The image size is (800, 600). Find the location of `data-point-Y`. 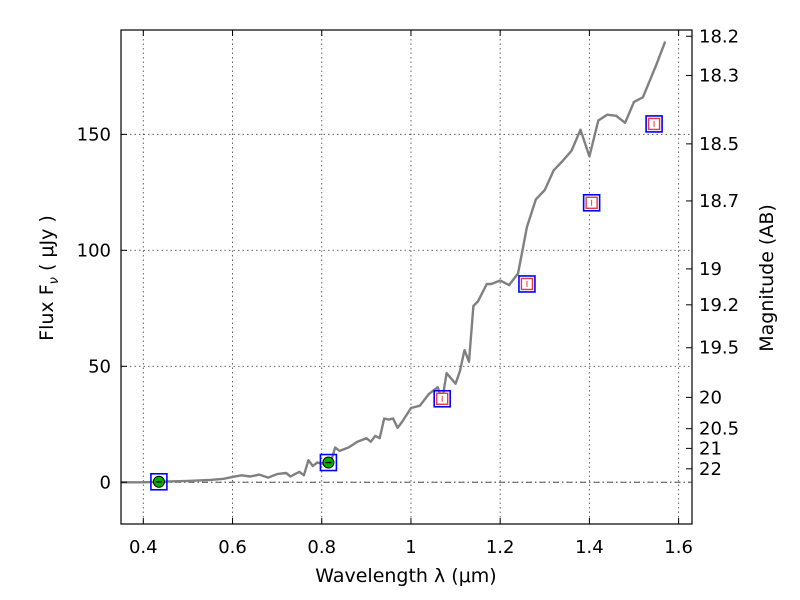

data-point-Y is located at coordinates (442, 398).